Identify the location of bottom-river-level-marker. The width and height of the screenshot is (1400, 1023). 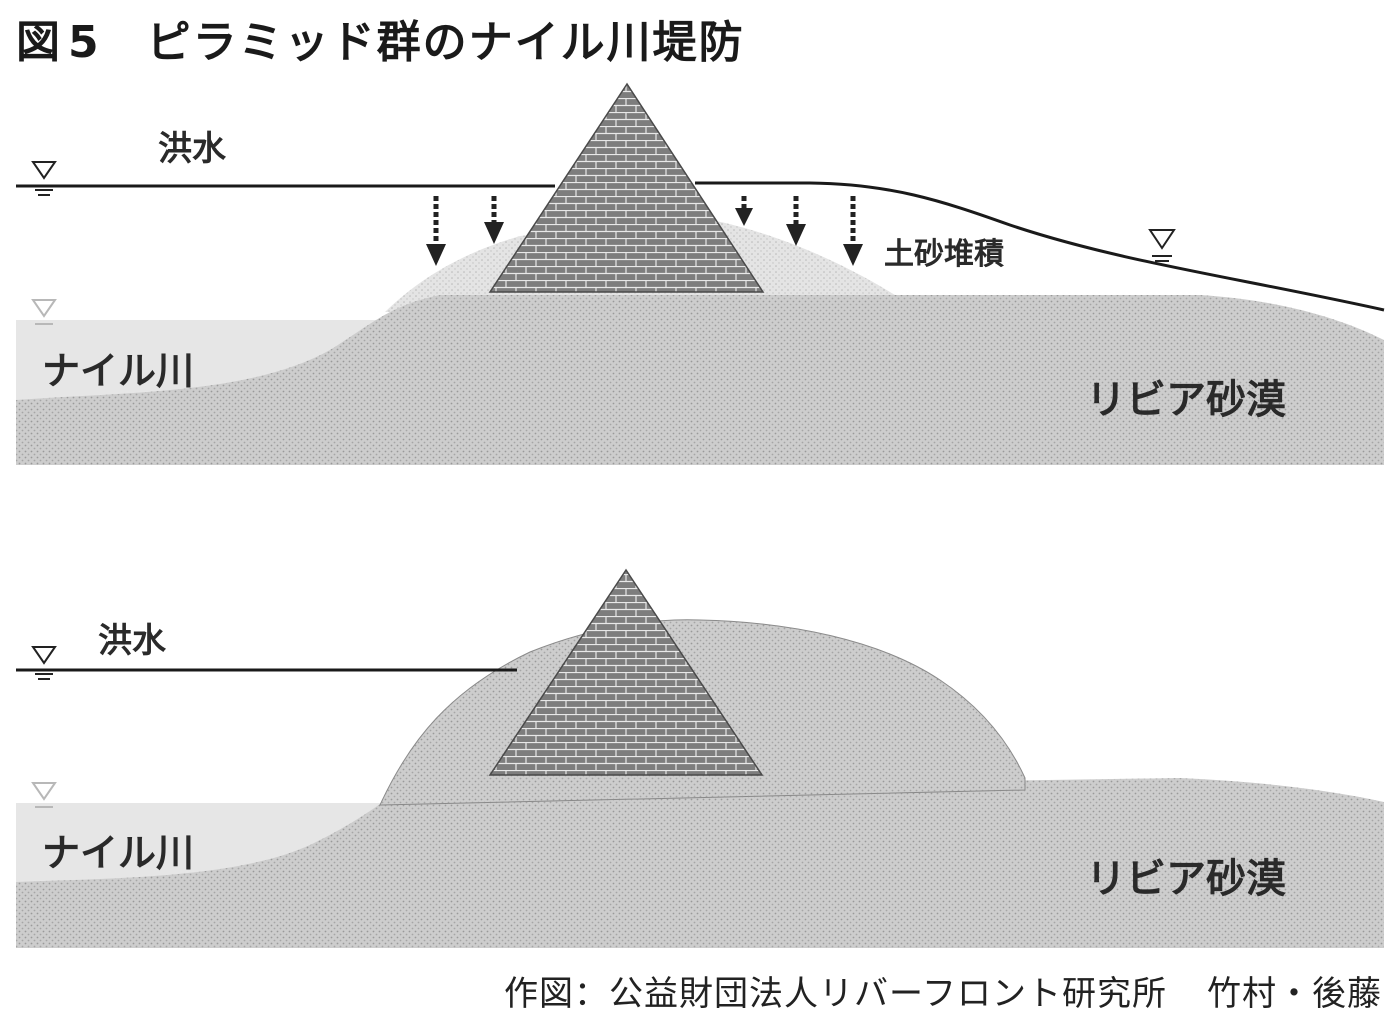
(44, 795).